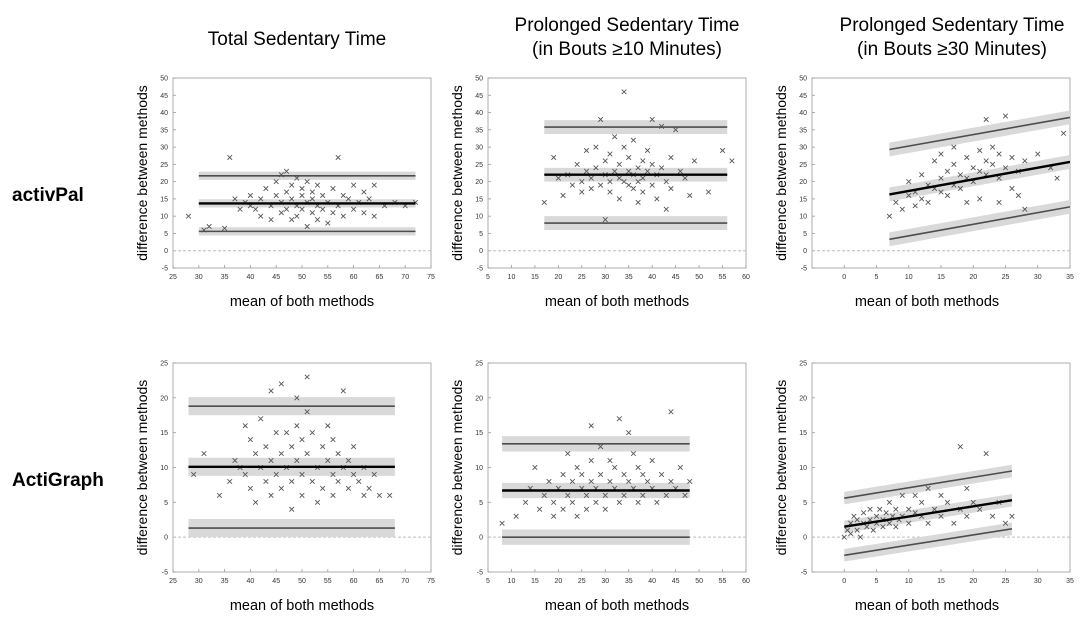  What do you see at coordinates (58, 480) in the screenshot?
I see `row-label-actigraph: ActiGraph` at bounding box center [58, 480].